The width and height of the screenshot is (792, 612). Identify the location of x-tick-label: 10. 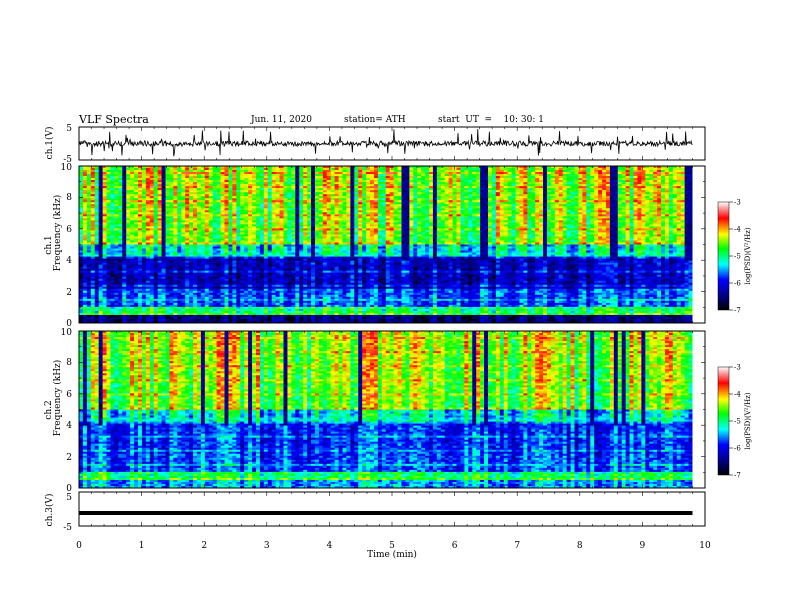
(705, 546).